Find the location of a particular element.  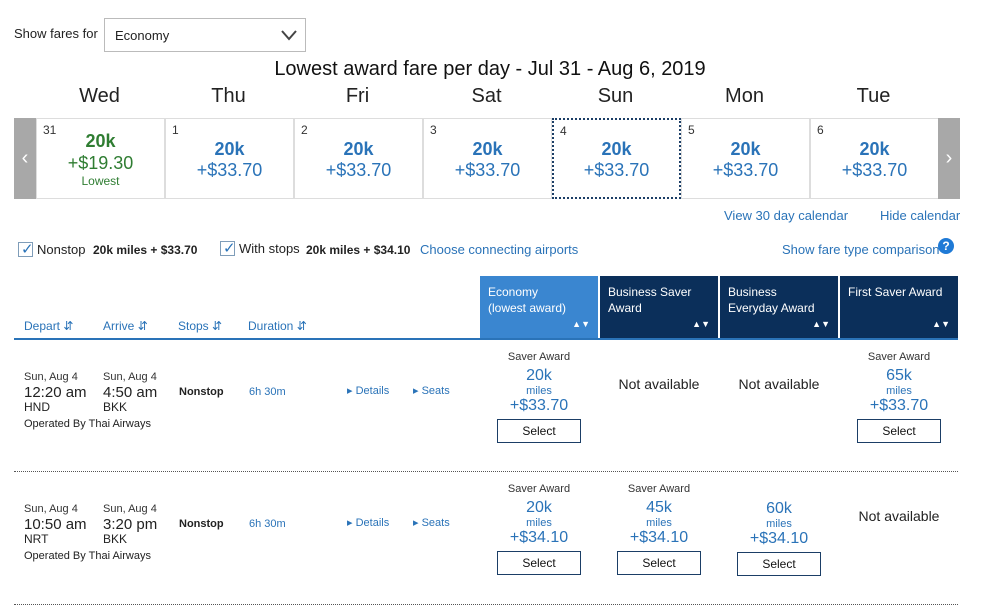

stops-value: Nonstop is located at coordinates (201, 392).